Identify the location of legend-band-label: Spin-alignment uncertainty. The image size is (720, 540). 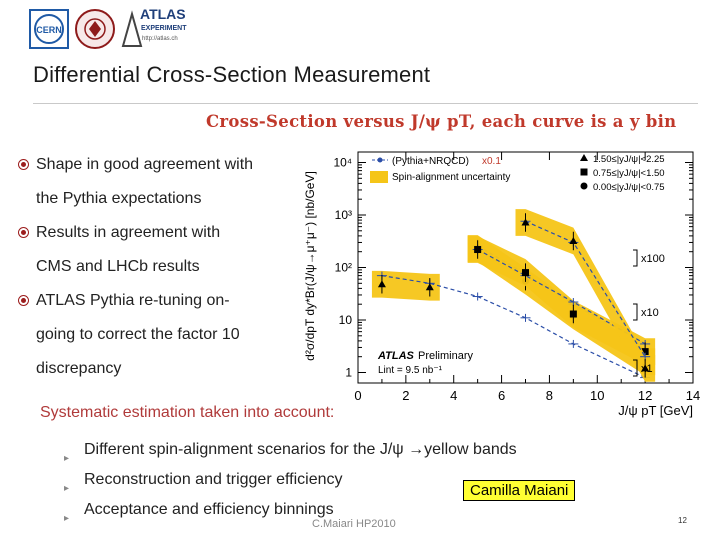
(451, 177).